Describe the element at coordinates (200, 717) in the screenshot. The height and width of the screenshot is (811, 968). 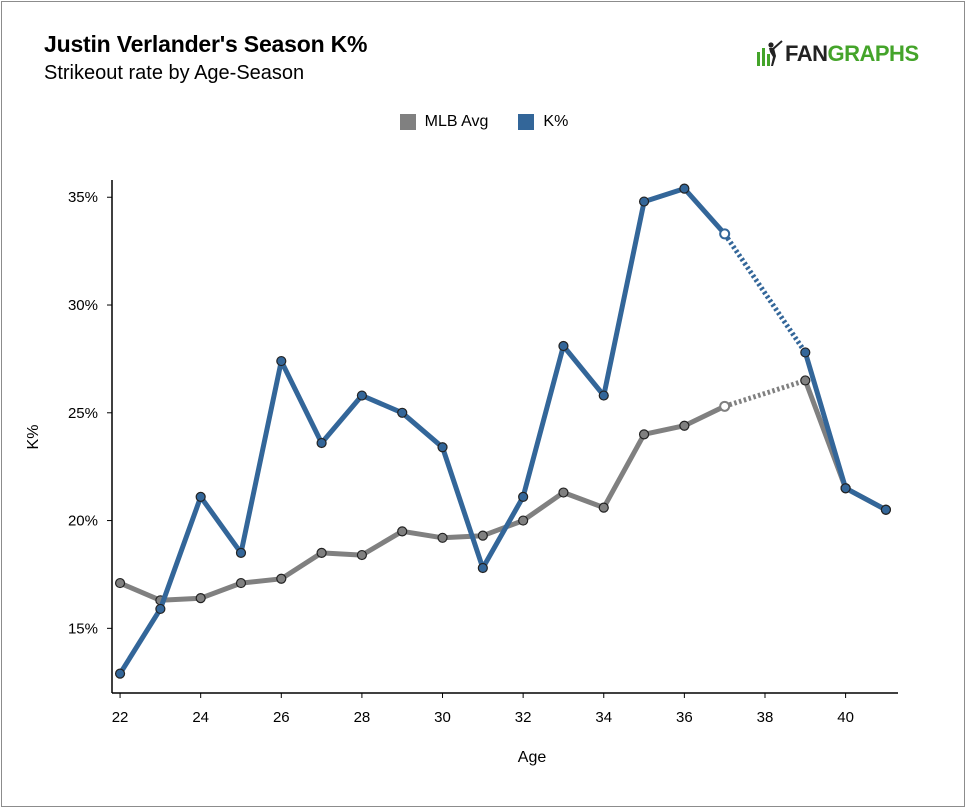
I see `x-tick-label-24: 24` at that location.